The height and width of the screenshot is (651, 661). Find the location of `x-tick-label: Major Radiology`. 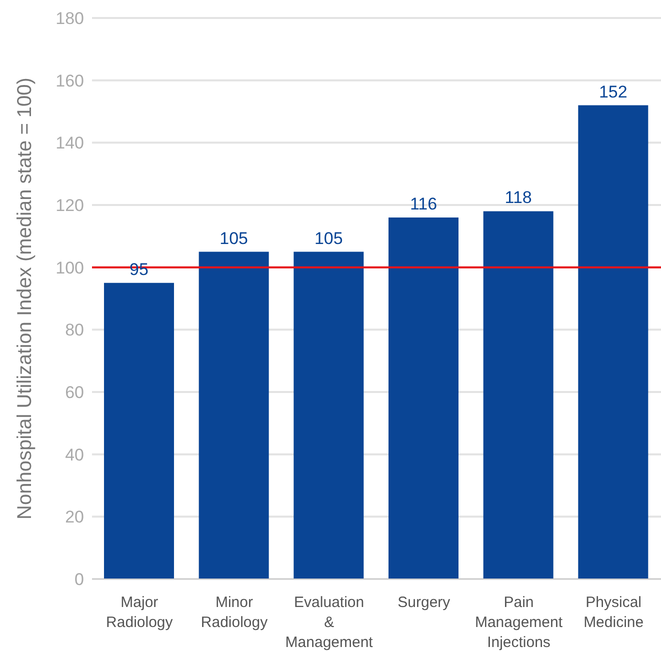

x-tick-label: Major Radiology is located at coordinates (140, 612).